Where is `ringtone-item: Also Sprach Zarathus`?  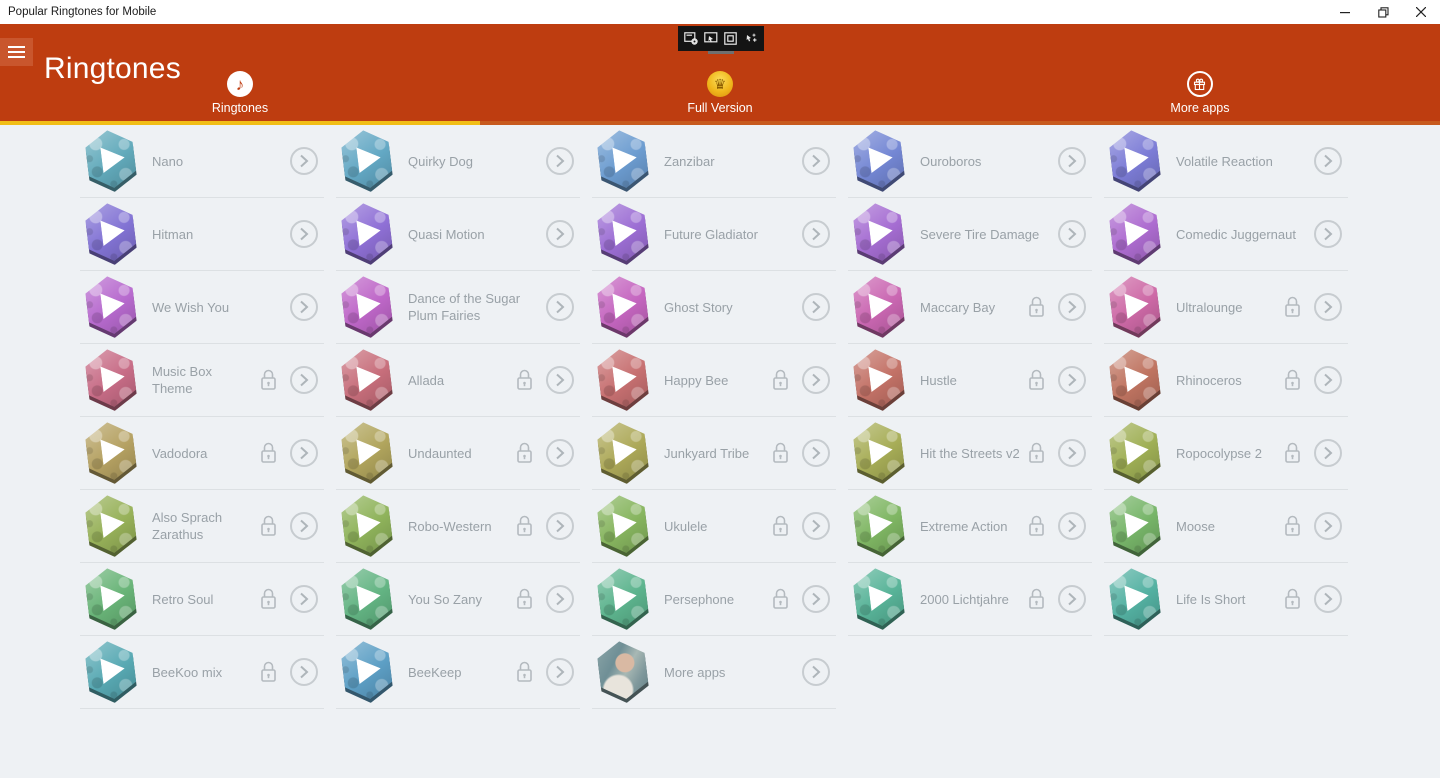
ringtone-item: Also Sprach Zarathus is located at coordinates (208, 526).